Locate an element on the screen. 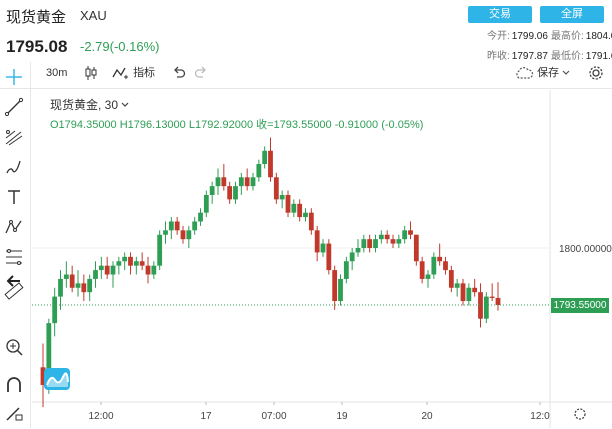 The width and height of the screenshot is (612, 429). undo-icon is located at coordinates (180, 72).